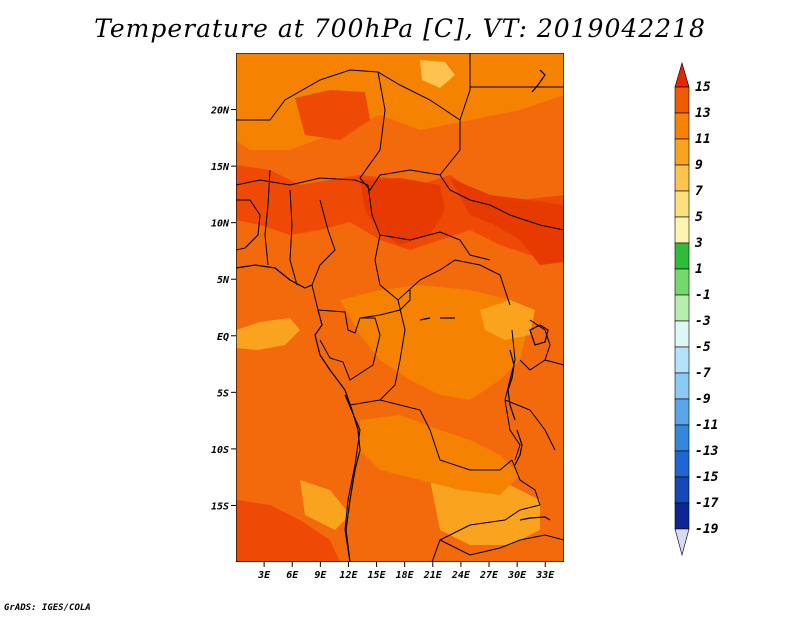 The image size is (800, 618). I want to click on lat-tick-label: 15S, so click(220, 506).